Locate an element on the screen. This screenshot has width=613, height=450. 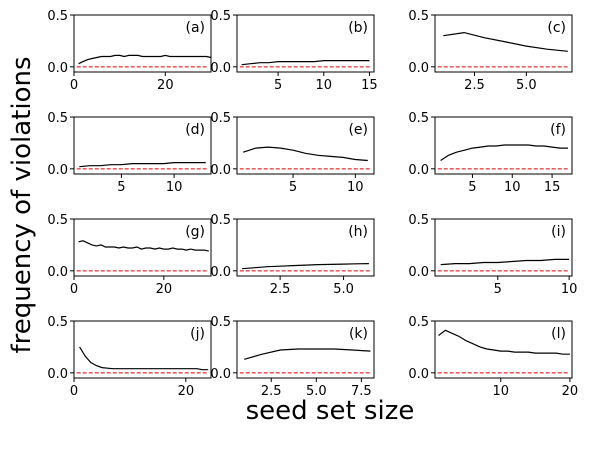
panel-label: (g) is located at coordinates (195, 232).